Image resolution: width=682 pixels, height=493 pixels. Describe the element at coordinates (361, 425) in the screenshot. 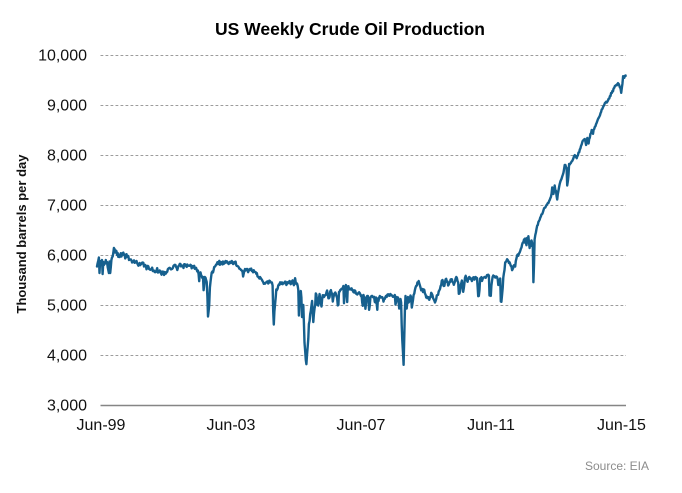

I see `svg-text: Jun-07` at that location.